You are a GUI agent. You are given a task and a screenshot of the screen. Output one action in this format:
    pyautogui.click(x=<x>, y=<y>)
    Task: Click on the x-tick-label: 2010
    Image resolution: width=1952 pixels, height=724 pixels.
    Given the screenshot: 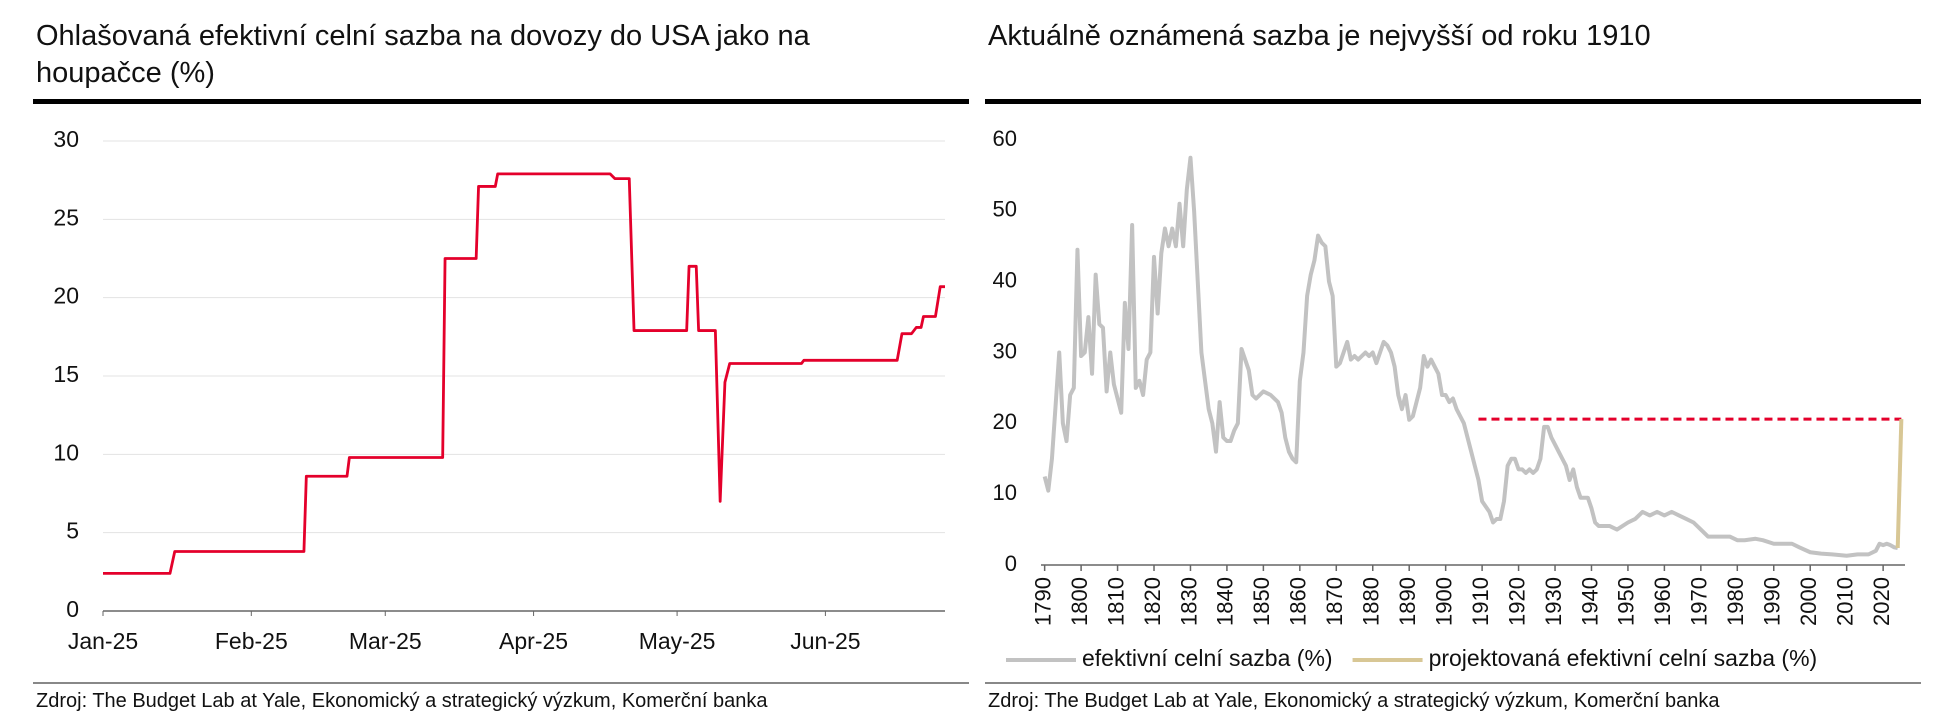 What is the action you would take?
    pyautogui.click(x=1844, y=601)
    